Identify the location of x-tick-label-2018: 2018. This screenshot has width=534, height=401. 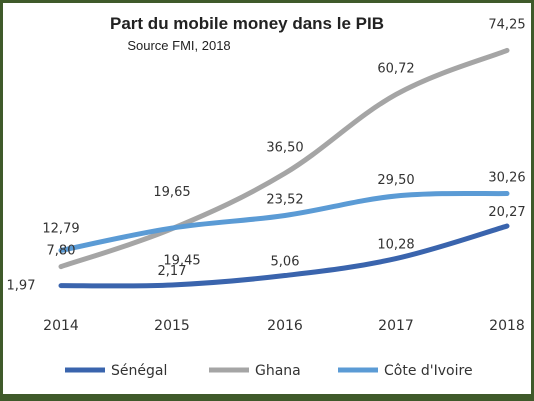
(507, 326).